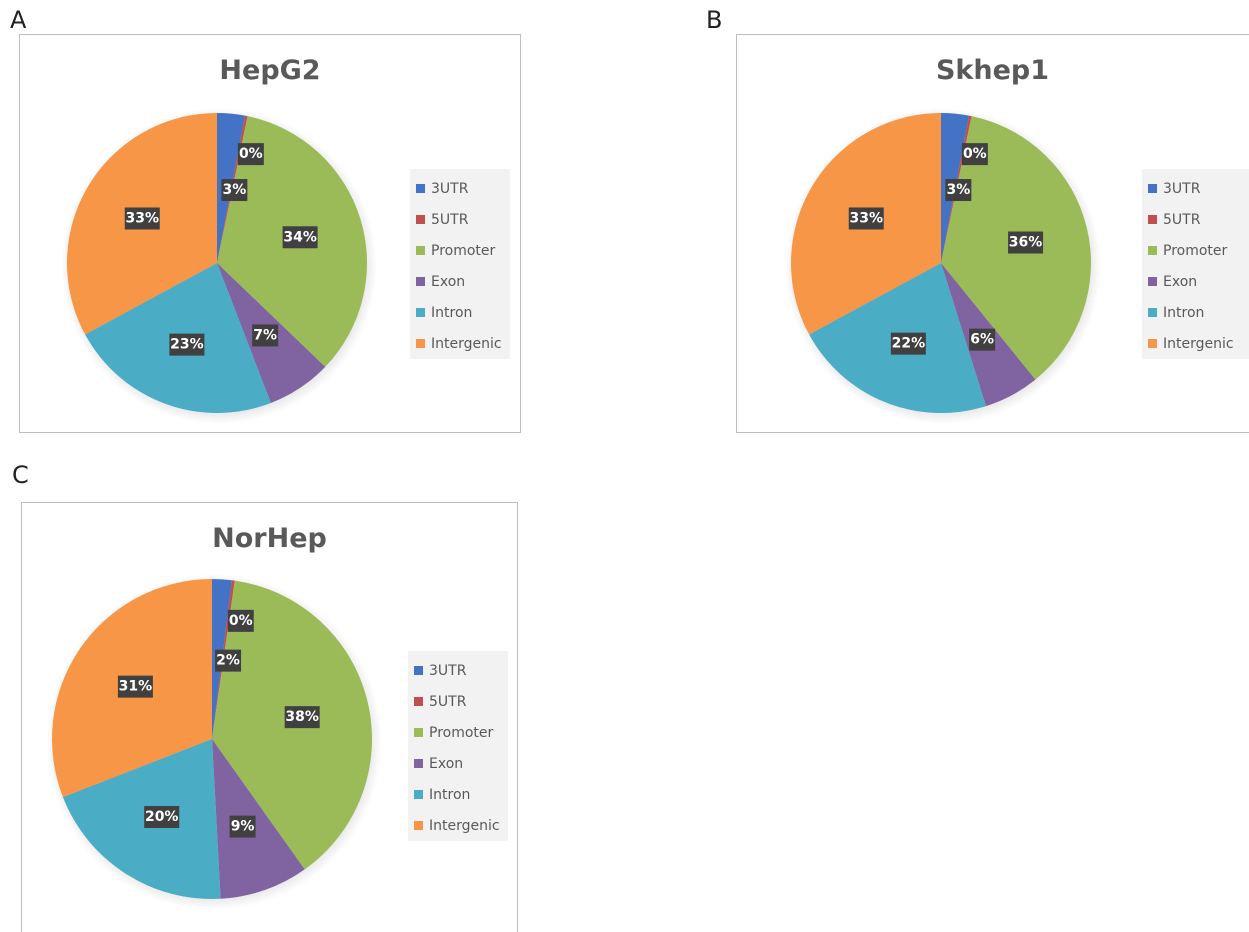 This screenshot has width=1249, height=932. I want to click on panel-letter-b: B, so click(714, 20).